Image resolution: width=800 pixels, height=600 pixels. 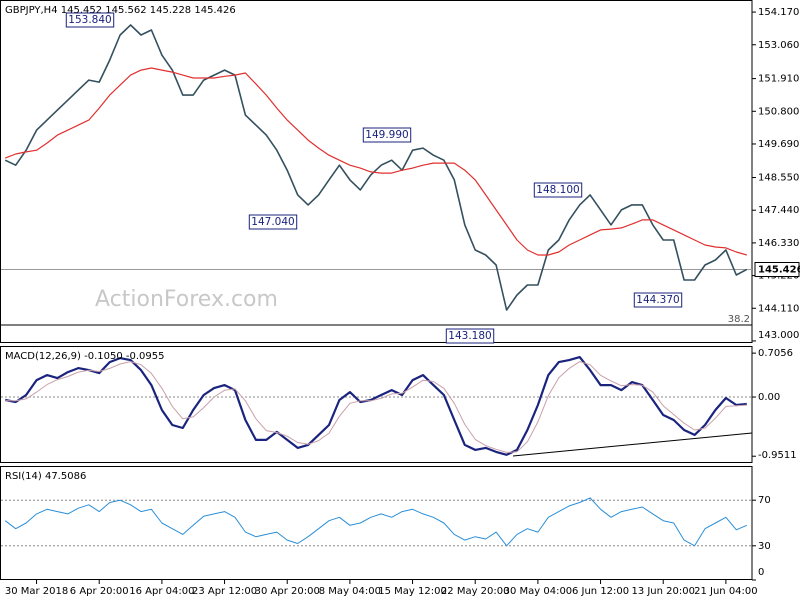 I want to click on annotation: 149.990, so click(x=387, y=135).